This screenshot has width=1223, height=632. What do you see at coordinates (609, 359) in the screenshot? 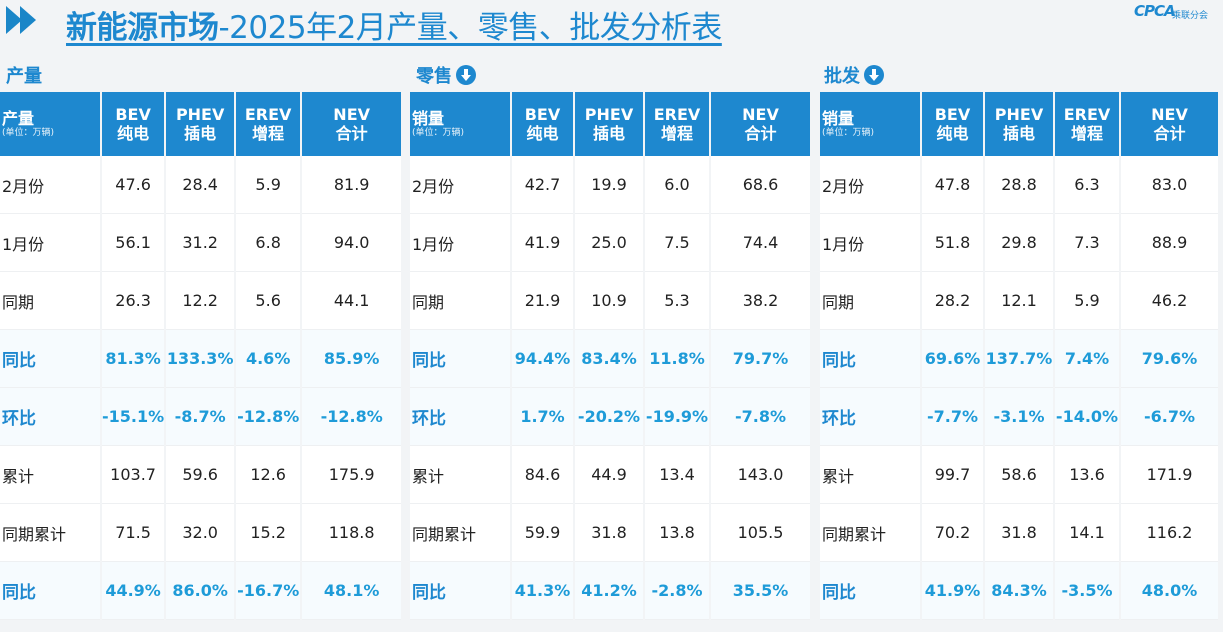
I see `value-cell-phev: 83.4%` at bounding box center [609, 359].